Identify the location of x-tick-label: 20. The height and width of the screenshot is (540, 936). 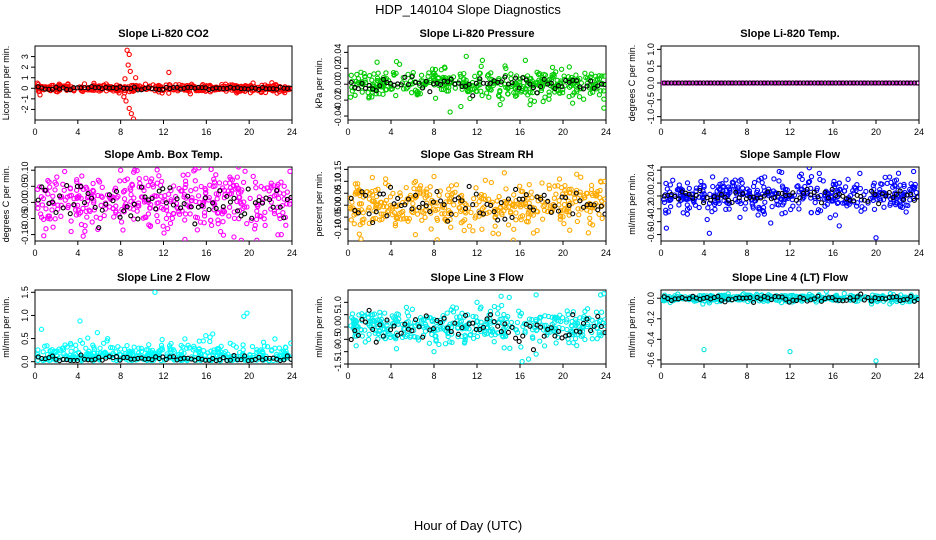
(876, 132).